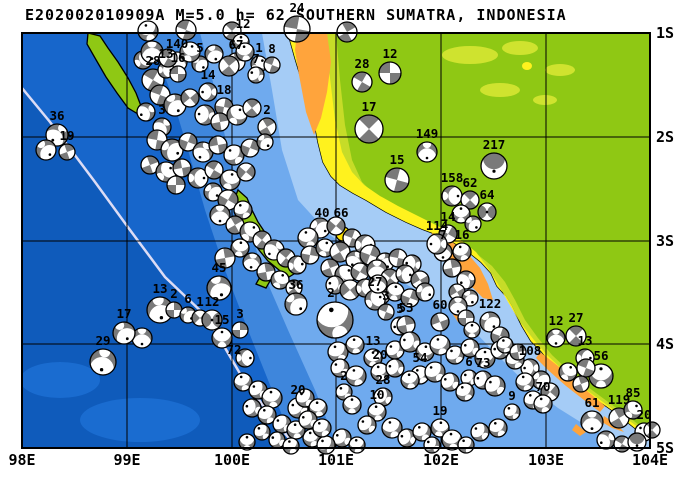 The image size is (684, 478). What do you see at coordinates (200, 47) in the screenshot?
I see `depth-label: 5` at bounding box center [200, 47].